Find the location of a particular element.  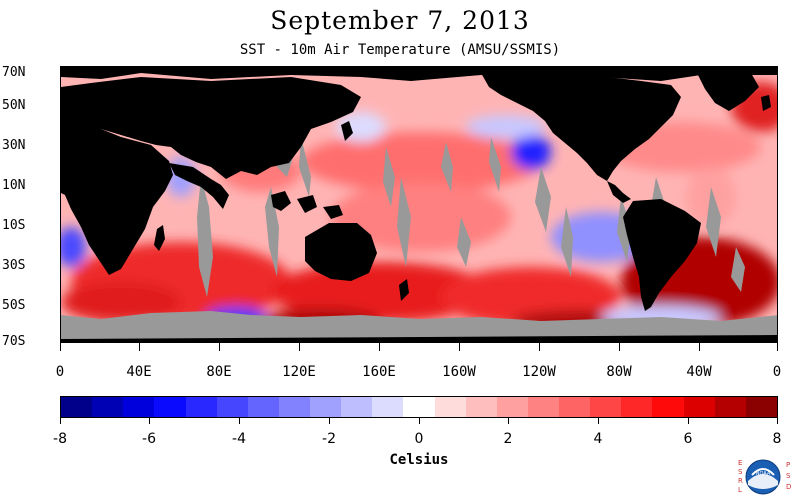

colorbar-label-8: 8 is located at coordinates (777, 439).